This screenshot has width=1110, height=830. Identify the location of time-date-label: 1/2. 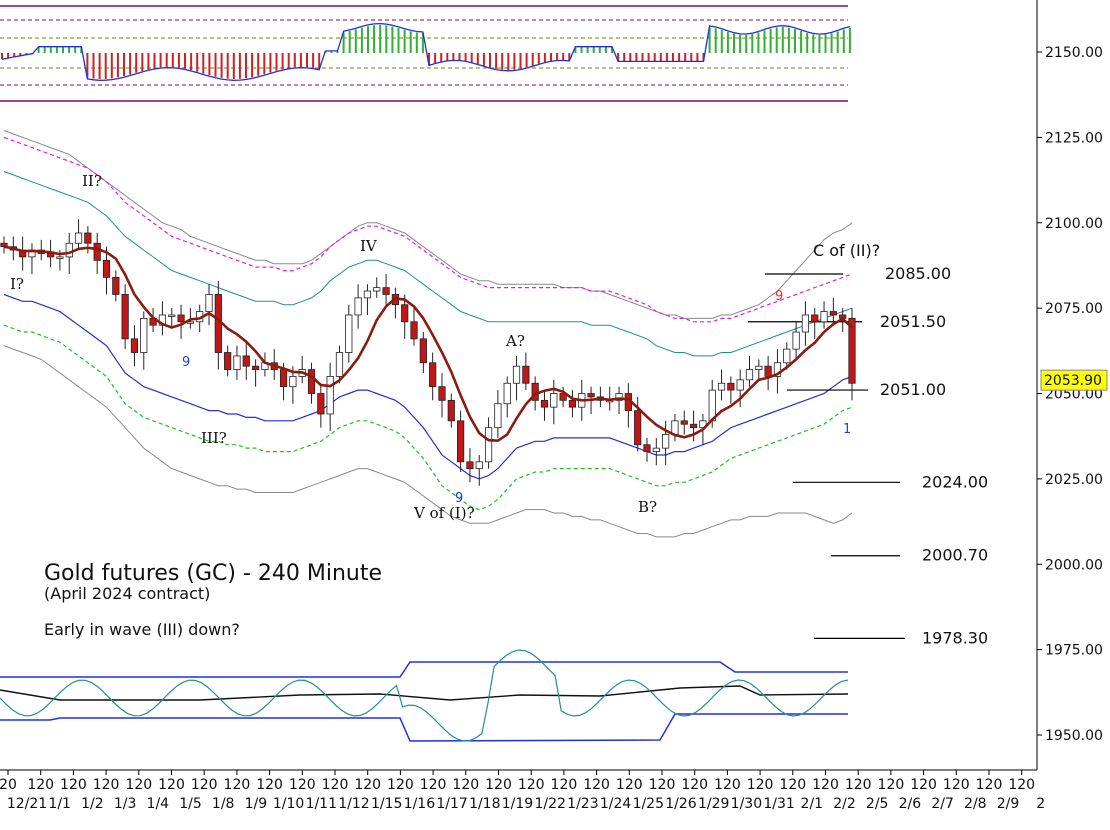
(92, 804).